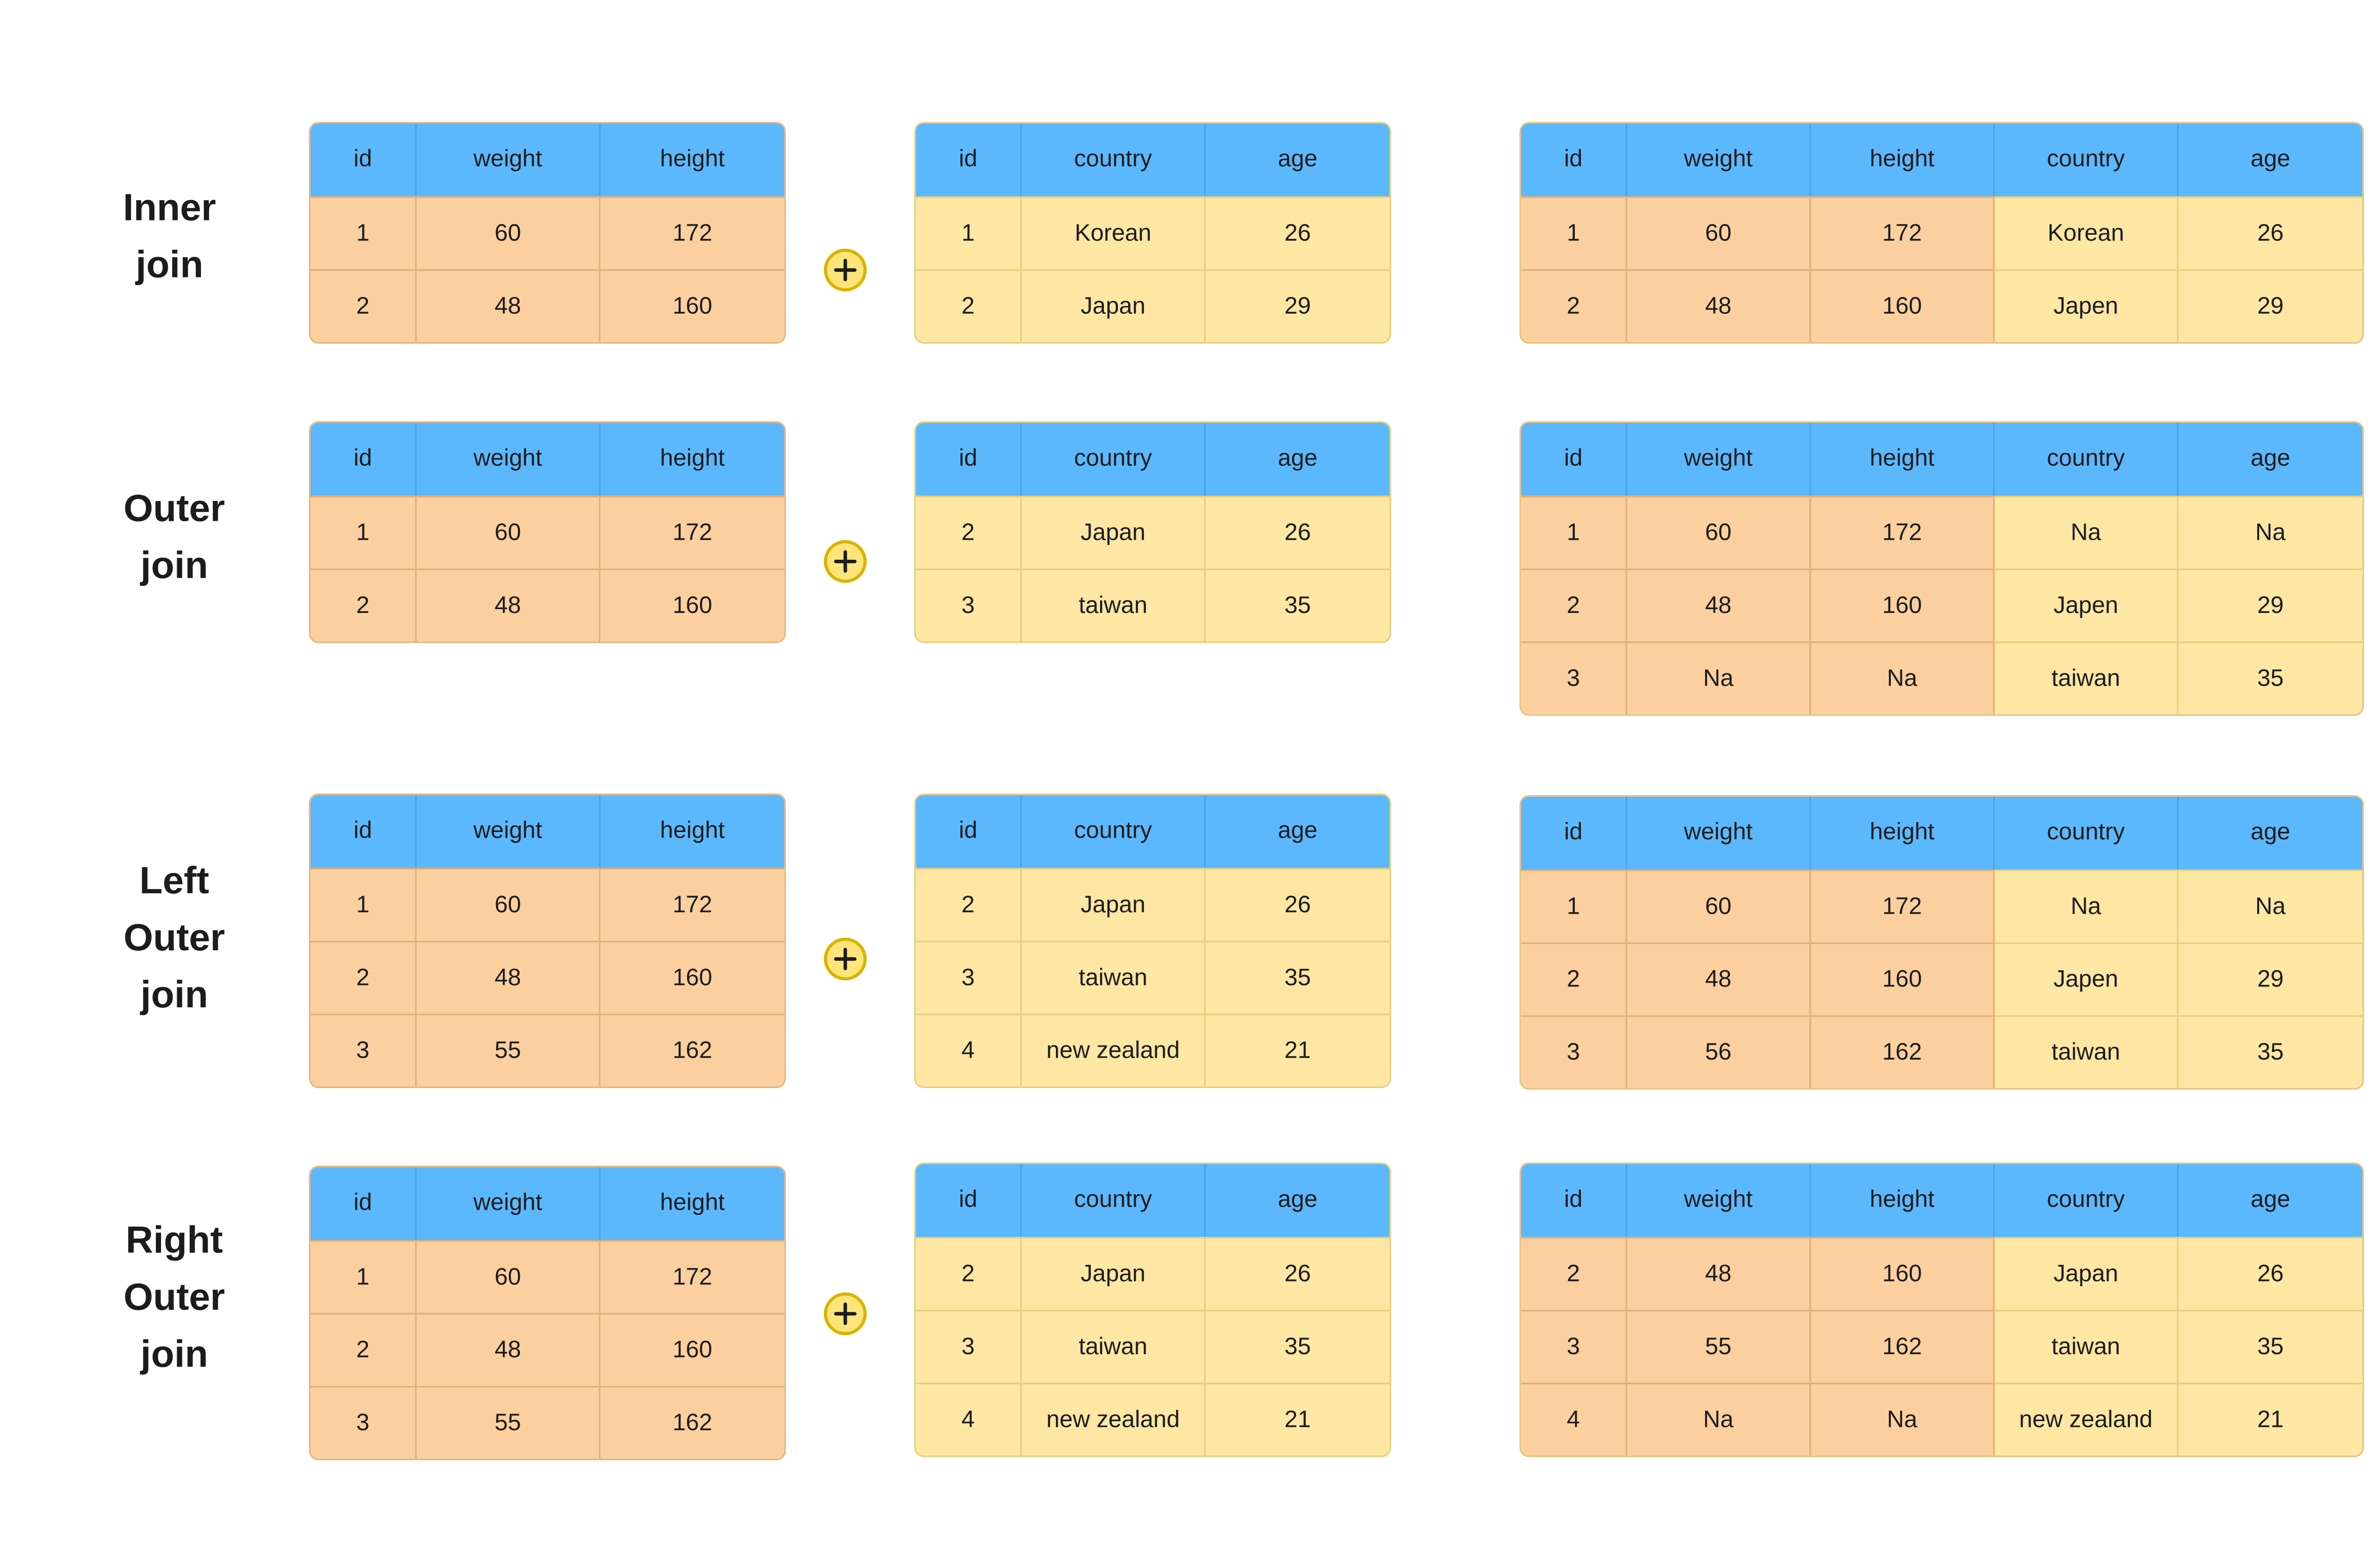 The image size is (2376, 1568). I want to click on table-cell: 29, so click(2270, 306).